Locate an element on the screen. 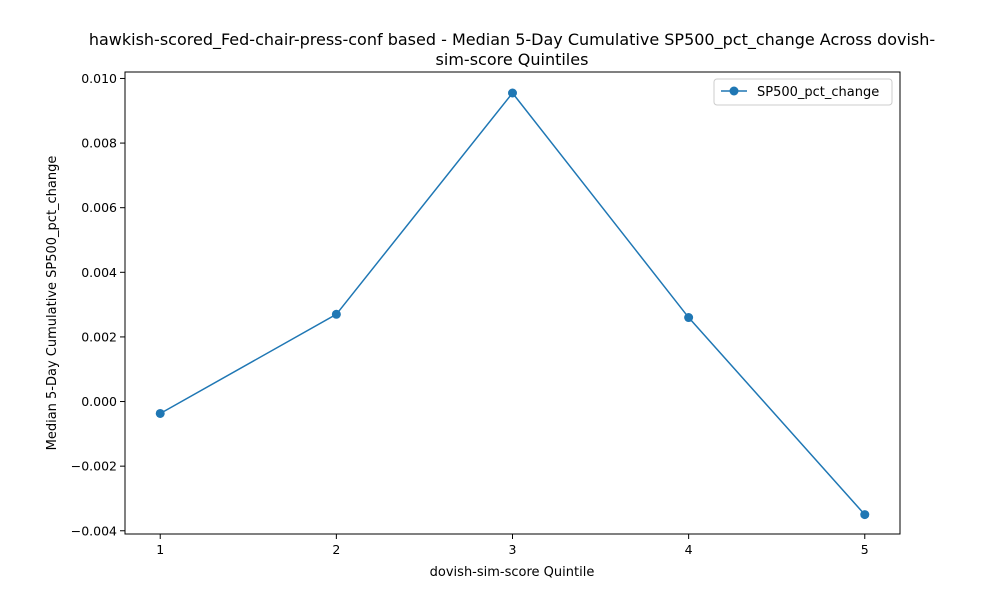  x-axis-label: dovish-sim-score Quintile is located at coordinates (512, 572).